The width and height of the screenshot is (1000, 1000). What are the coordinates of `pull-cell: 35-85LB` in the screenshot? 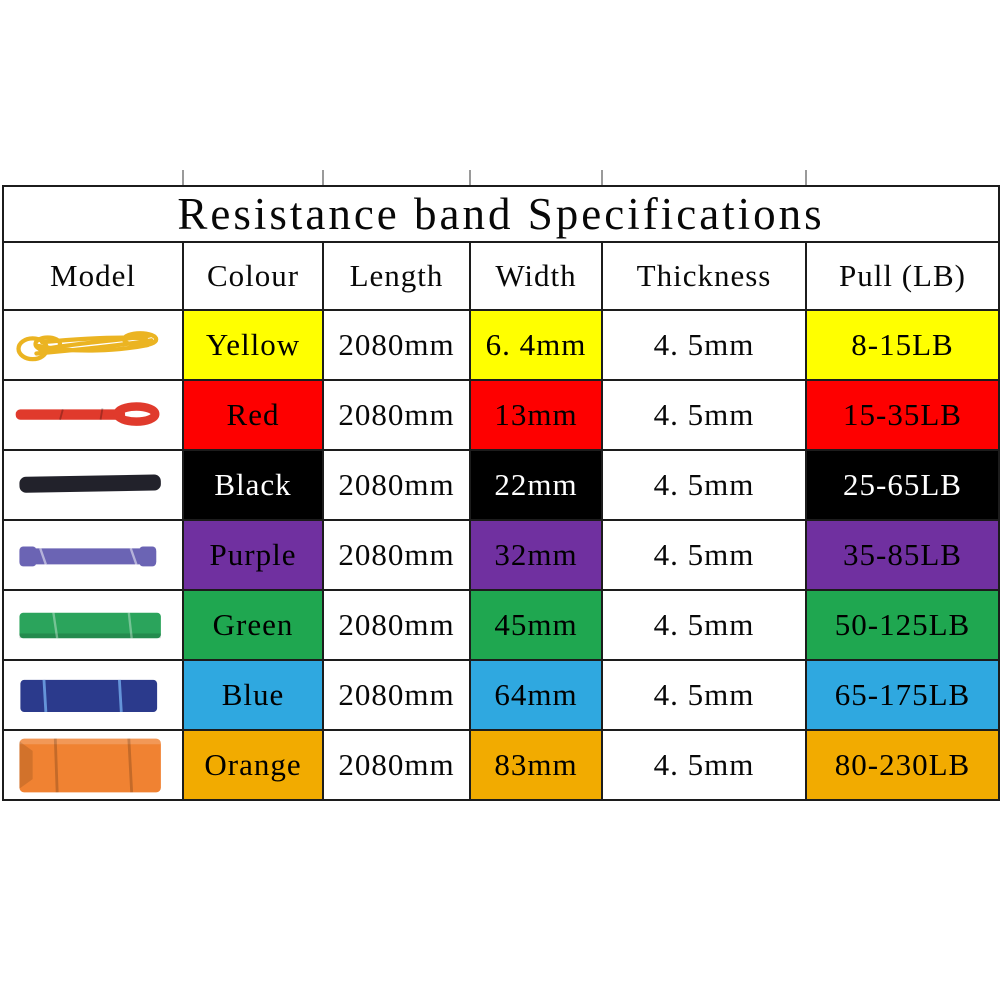 It's located at (902, 555).